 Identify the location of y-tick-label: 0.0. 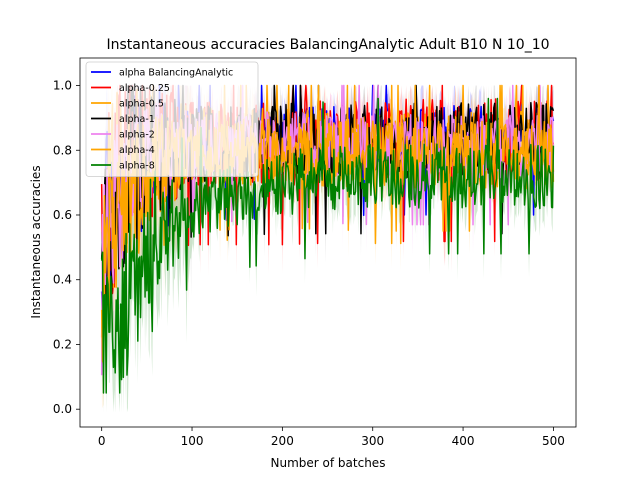
(62, 409).